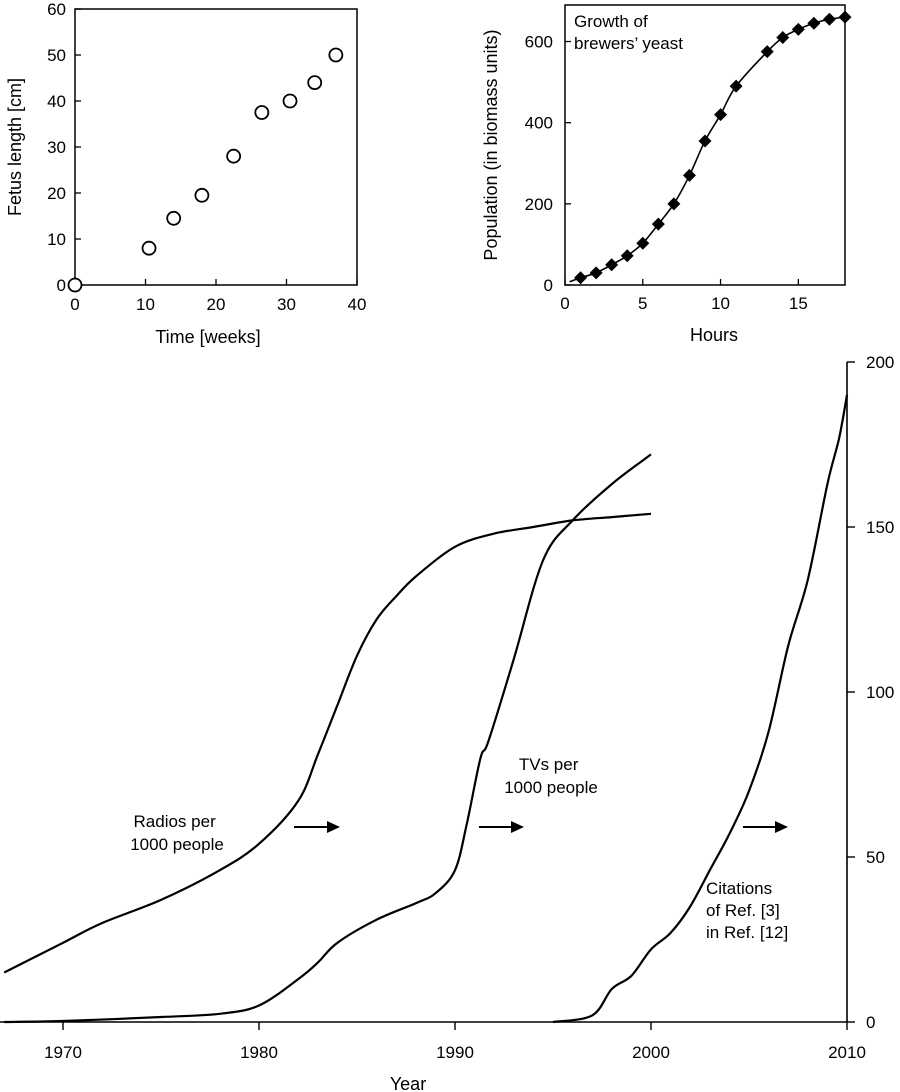  I want to click on diffusion-y-ticks: 0 50 100 150 200, so click(870, 692).